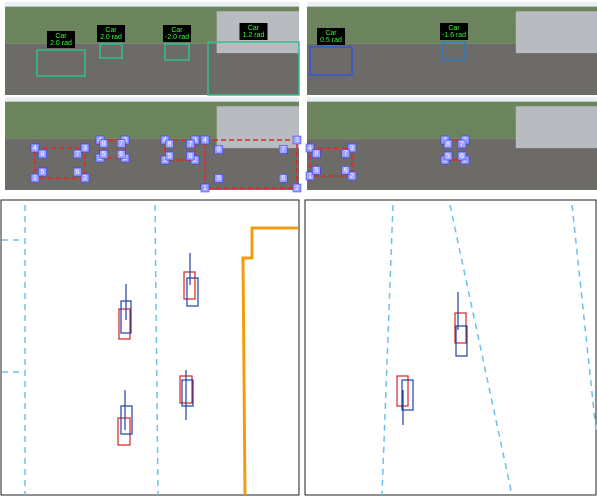  What do you see at coordinates (269, 361) in the screenshot?
I see `road-boundary` at bounding box center [269, 361].